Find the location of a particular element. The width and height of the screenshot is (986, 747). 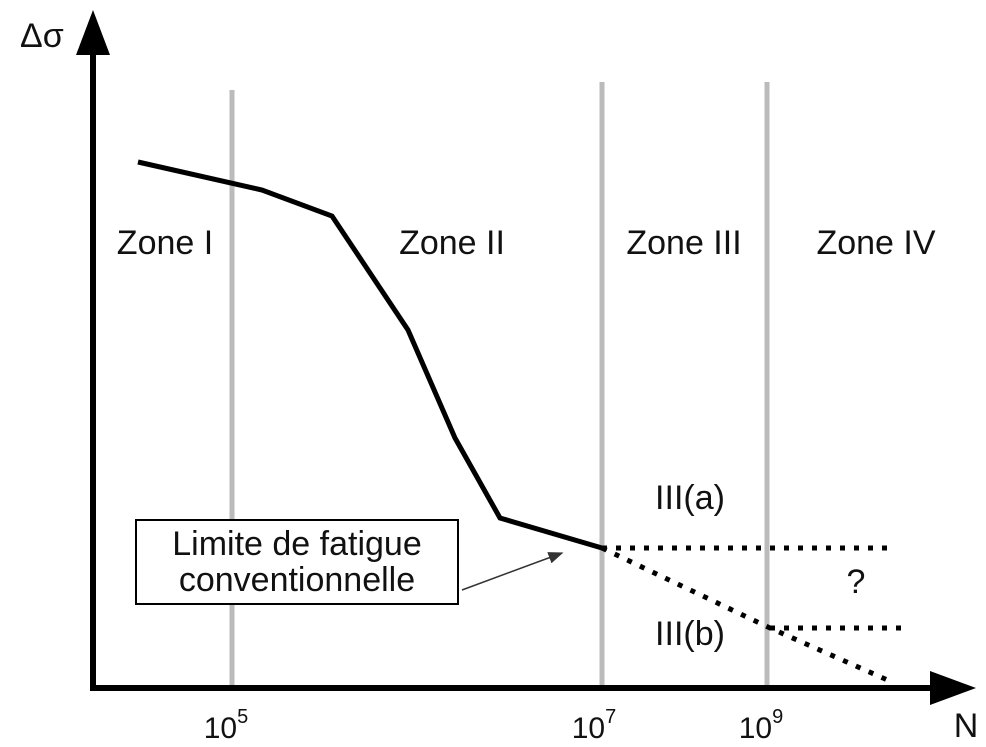

annotation-box is located at coordinates (297, 562).